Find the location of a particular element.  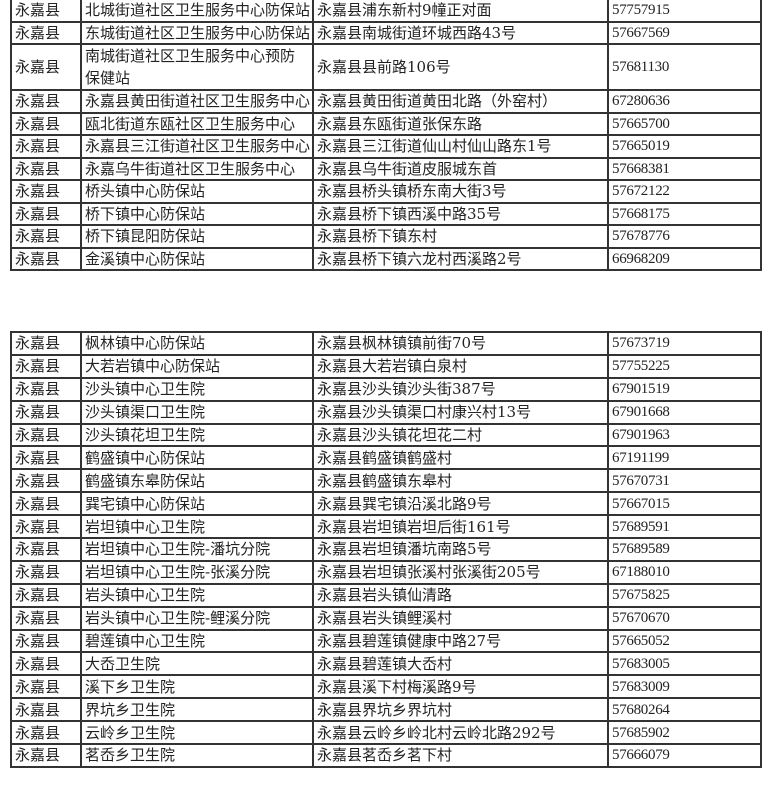

table-row: 永嘉县 岩坦镇中心卫生院-潘坑分院 永嘉县岩坦镇潘坑南路5号 57689589 is located at coordinates (386, 549).